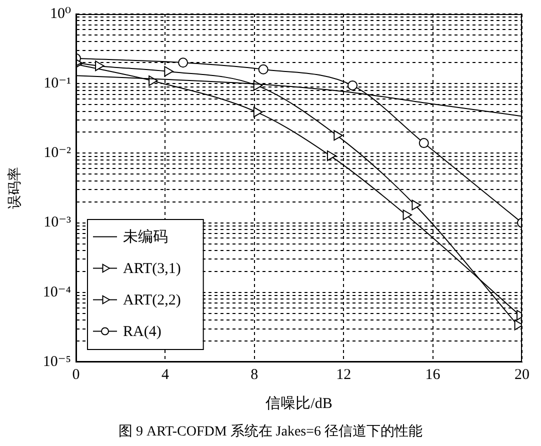 Image resolution: width=541 pixels, height=446 pixels. Describe the element at coordinates (165, 374) in the screenshot. I see `x-tick-label: 4` at that location.